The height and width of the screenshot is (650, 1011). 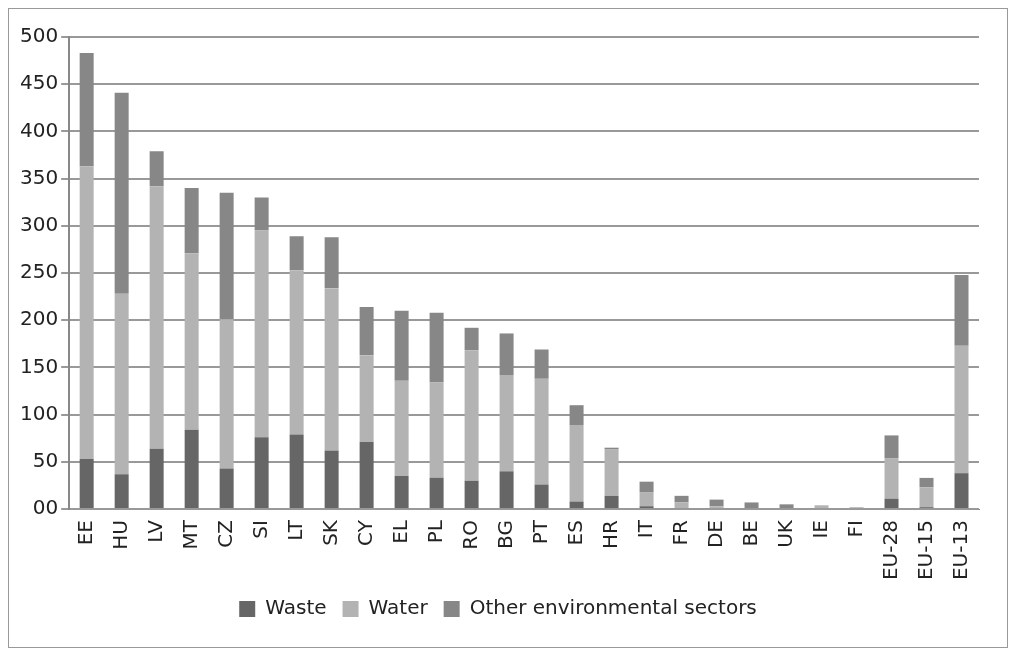 What do you see at coordinates (364, 532) in the screenshot?
I see `x-tick-label: CY` at bounding box center [364, 532].